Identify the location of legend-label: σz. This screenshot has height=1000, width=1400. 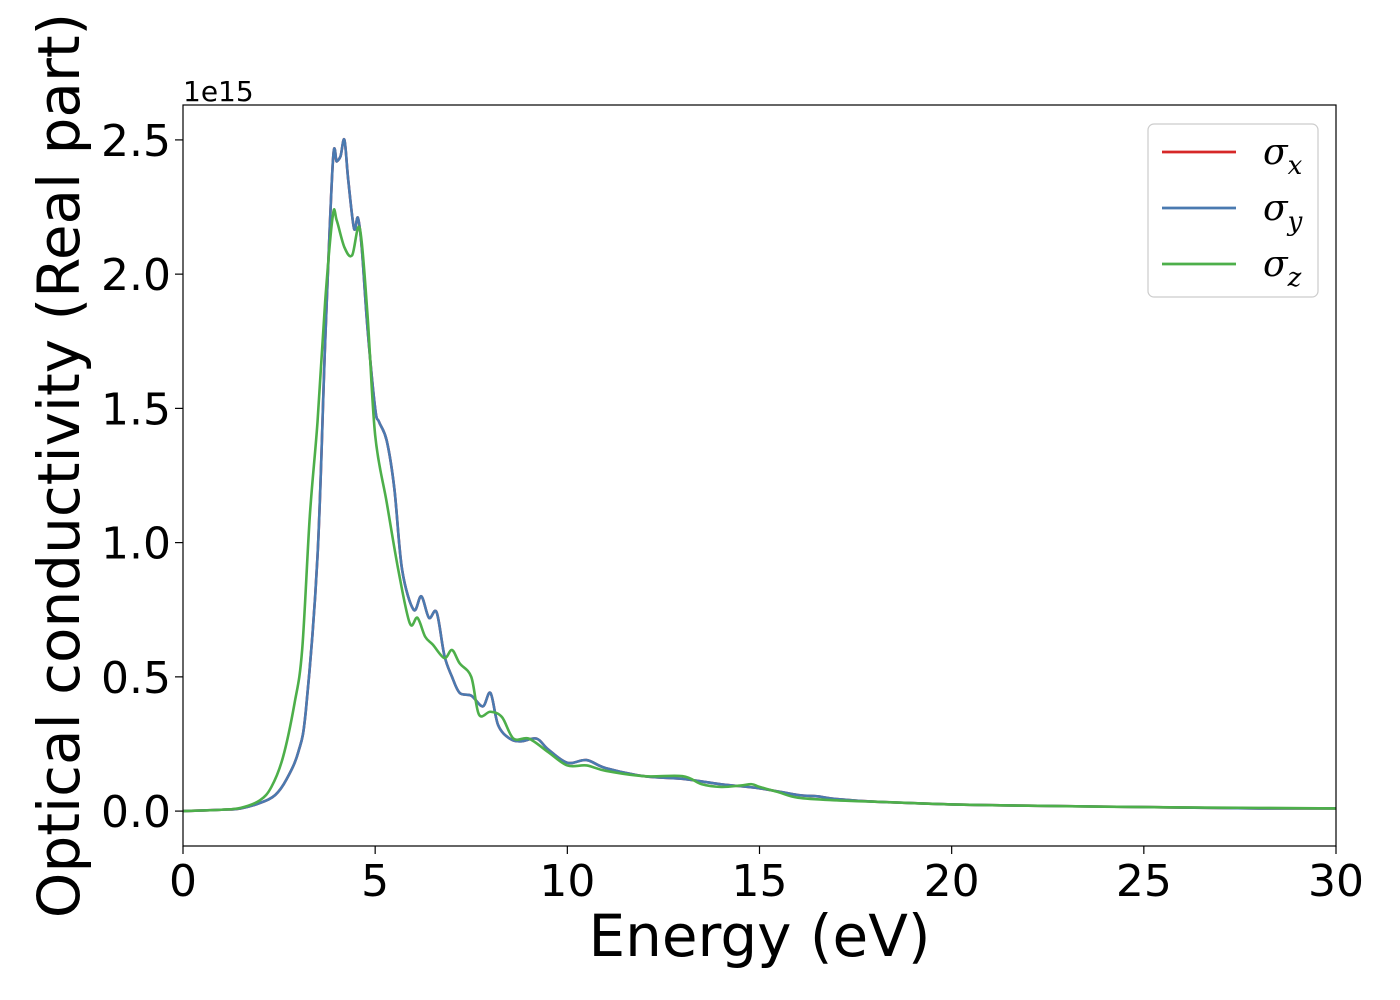
(1282, 268).